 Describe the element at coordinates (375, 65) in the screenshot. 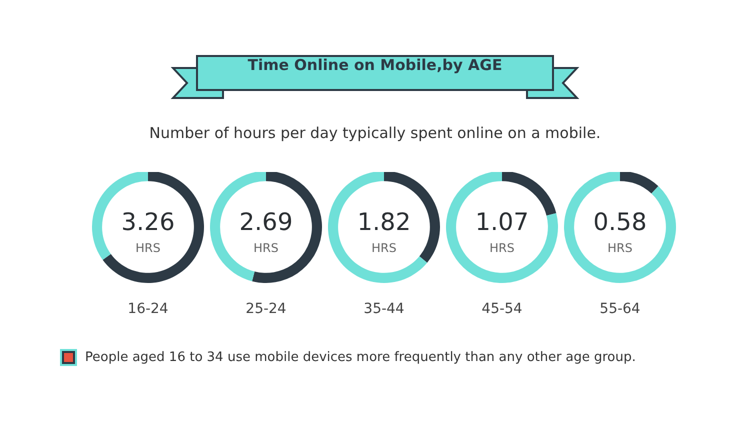

I see `text: Time Online on Mobile,by AGE` at that location.